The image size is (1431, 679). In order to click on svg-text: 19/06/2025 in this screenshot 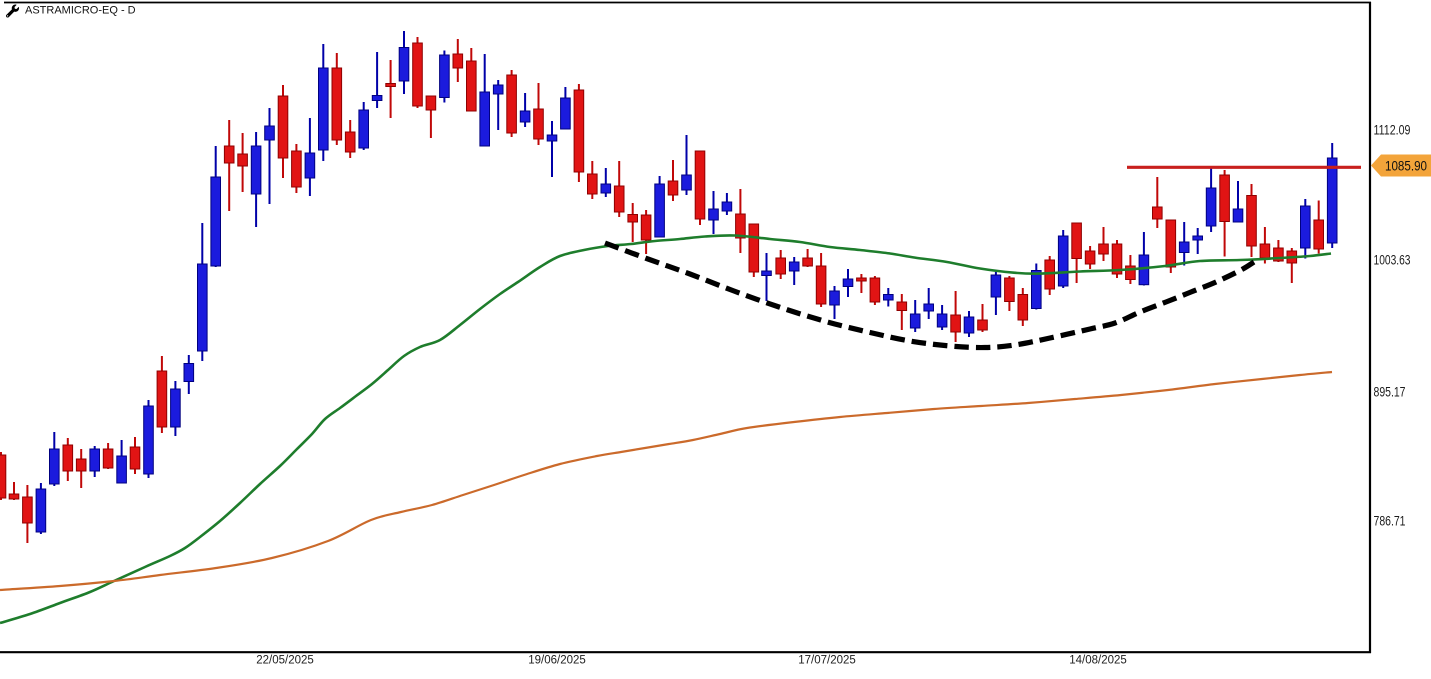, I will do `click(557, 661)`.